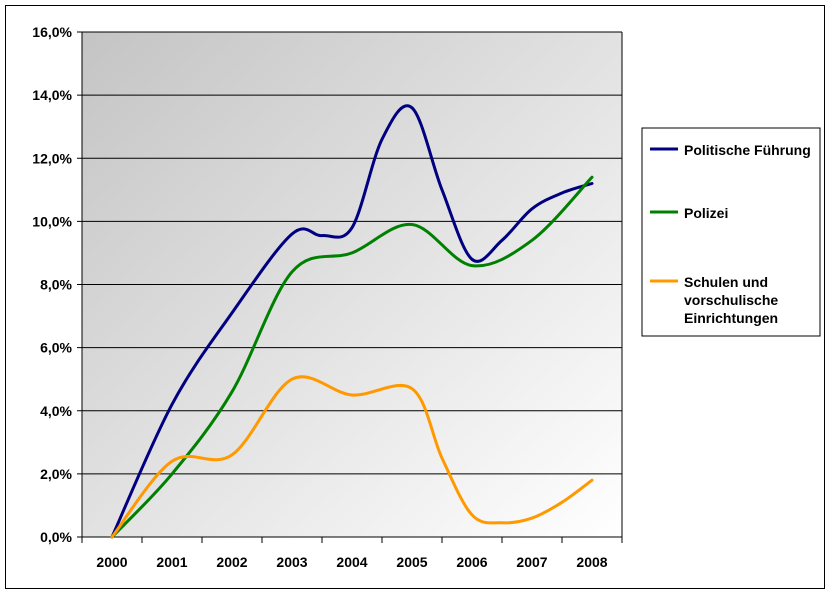 The height and width of the screenshot is (595, 831). Describe the element at coordinates (411, 562) in the screenshot. I see `x-tick-label: 2005` at that location.